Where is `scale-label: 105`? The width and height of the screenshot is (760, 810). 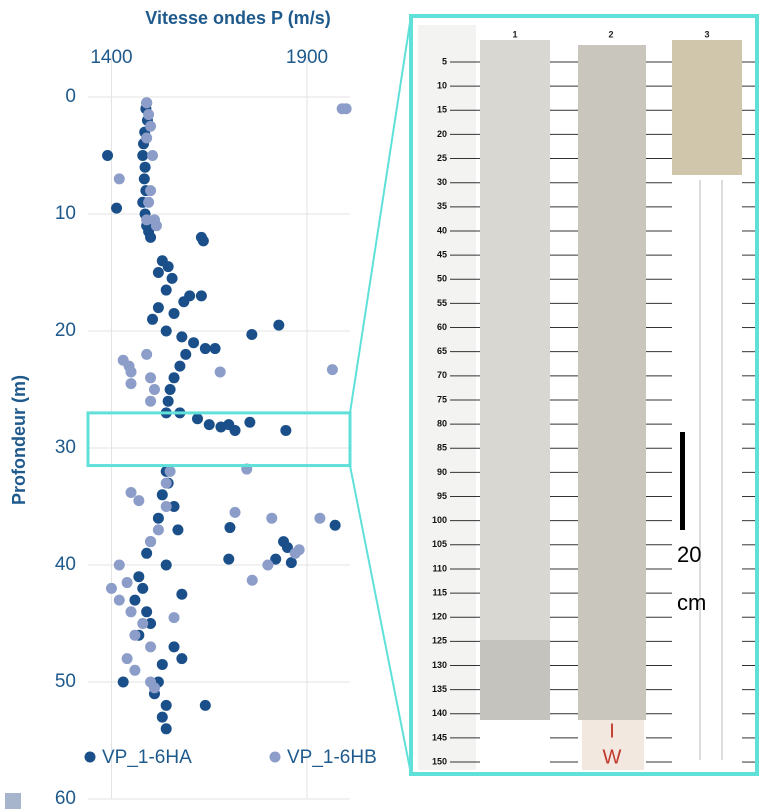 scale-label: 105 is located at coordinates (439, 544).